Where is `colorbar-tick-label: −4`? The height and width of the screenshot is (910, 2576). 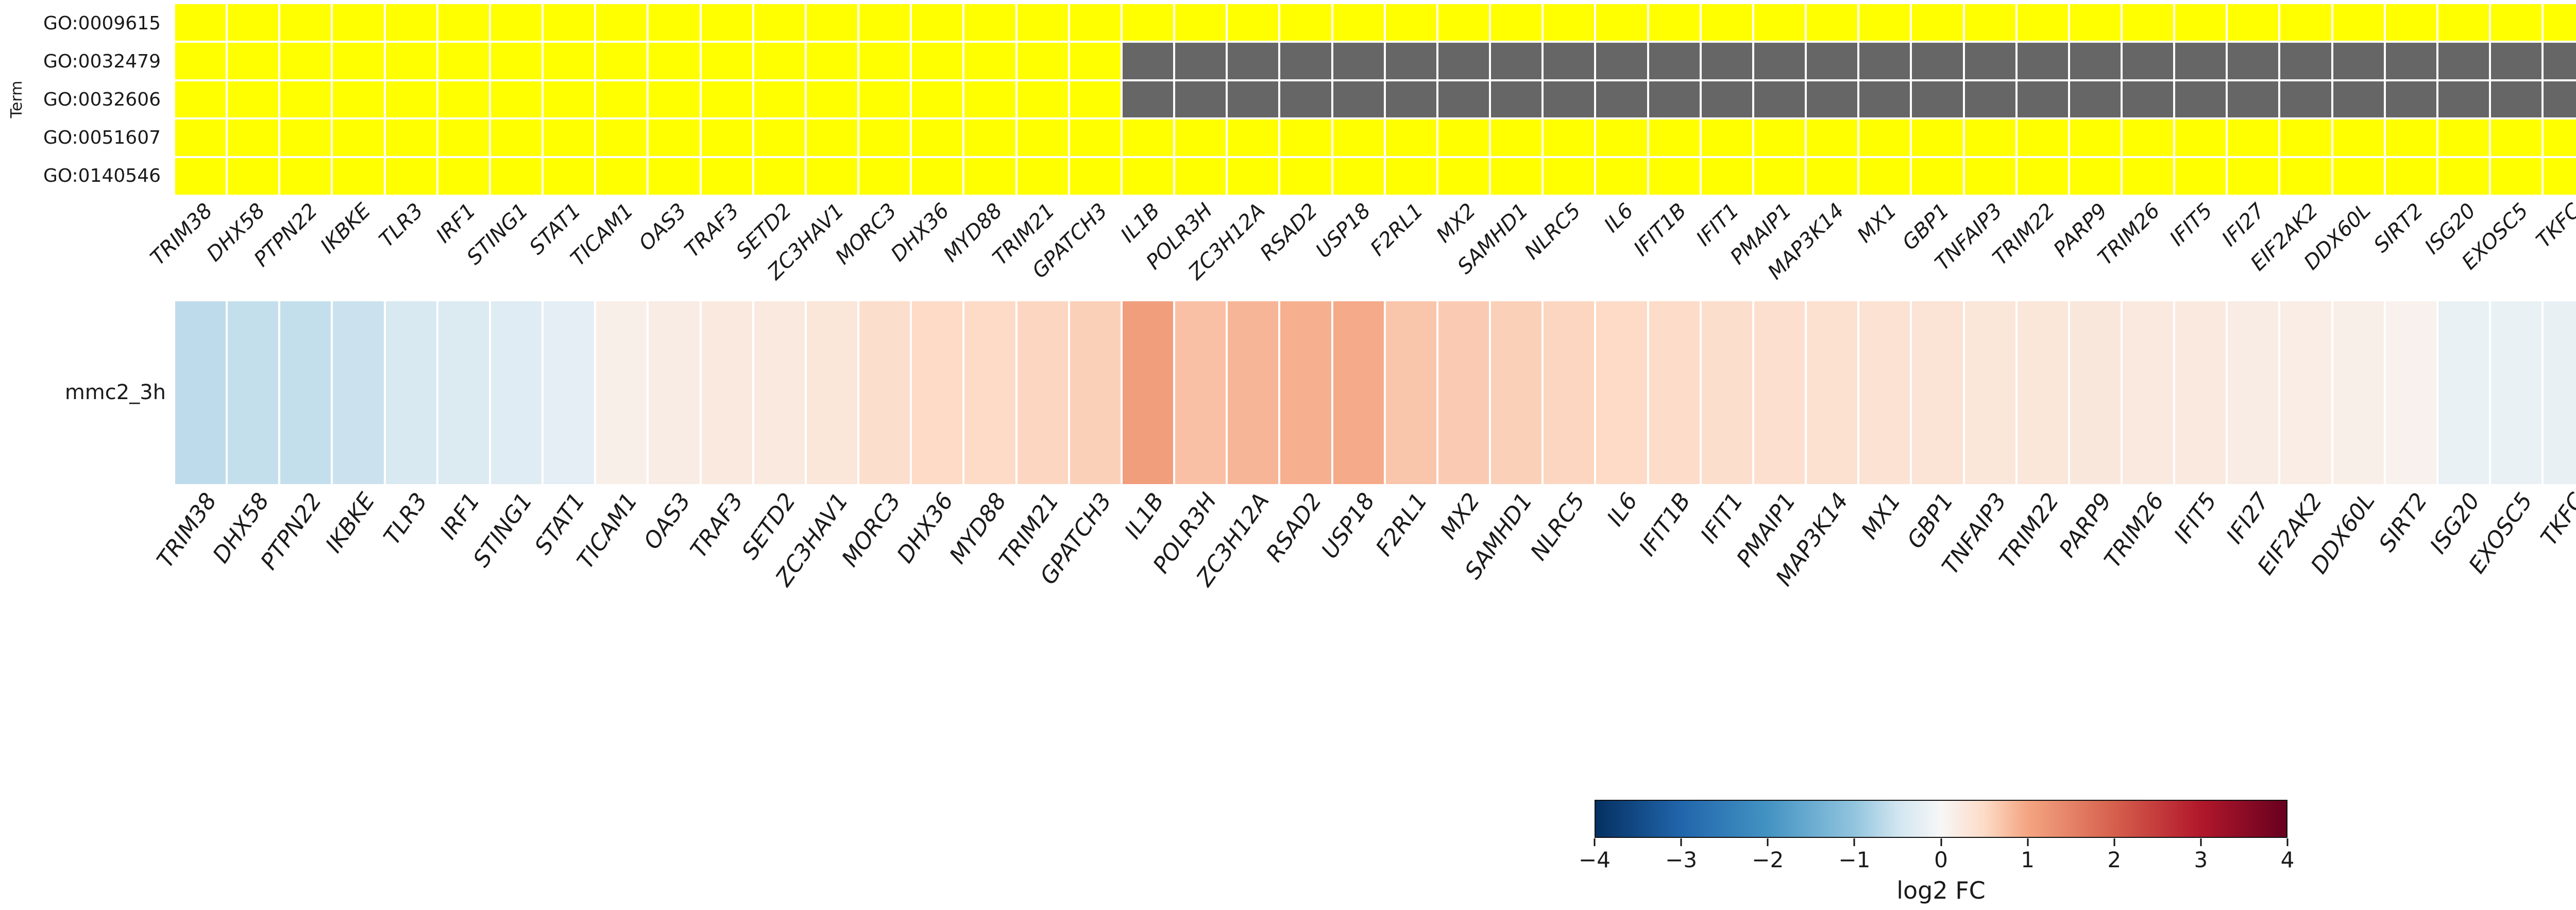 colorbar-tick-label: −4 is located at coordinates (1595, 859).